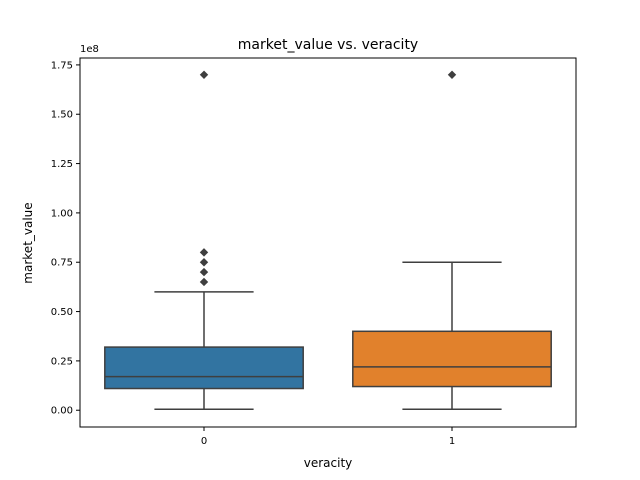 The height and width of the screenshot is (480, 640). What do you see at coordinates (62, 312) in the screenshot?
I see `y-tick-label: 0.50` at bounding box center [62, 312].